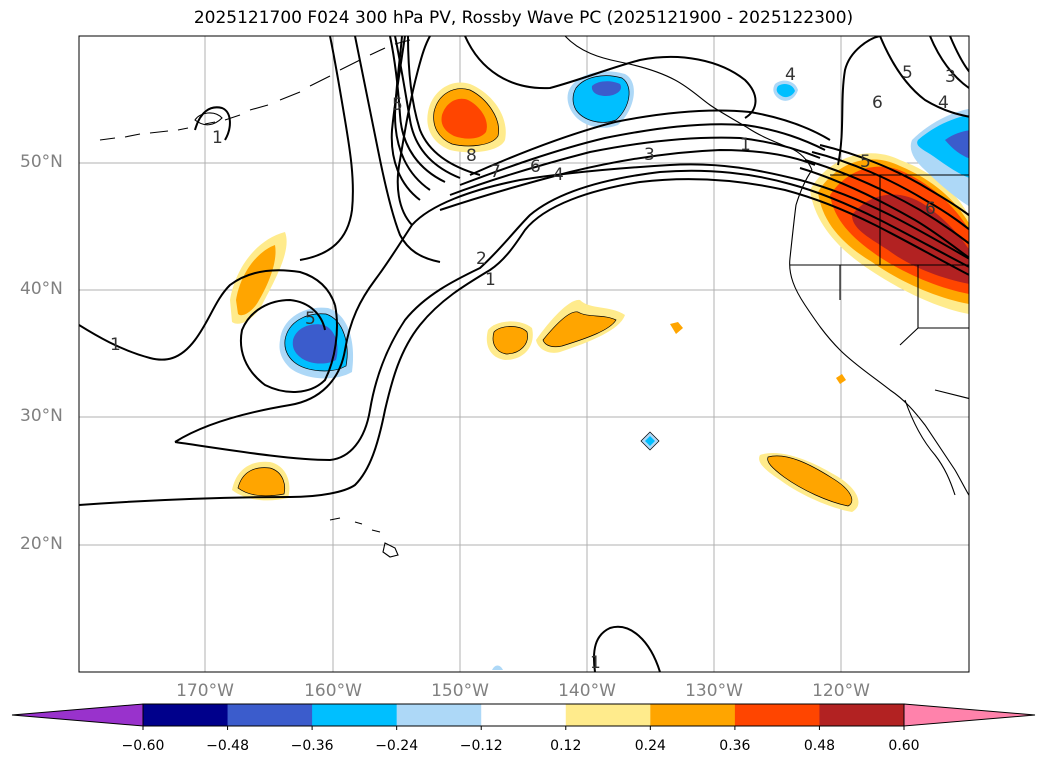  Describe the element at coordinates (481, 259) in the screenshot. I see `contour-label: 2` at that location.